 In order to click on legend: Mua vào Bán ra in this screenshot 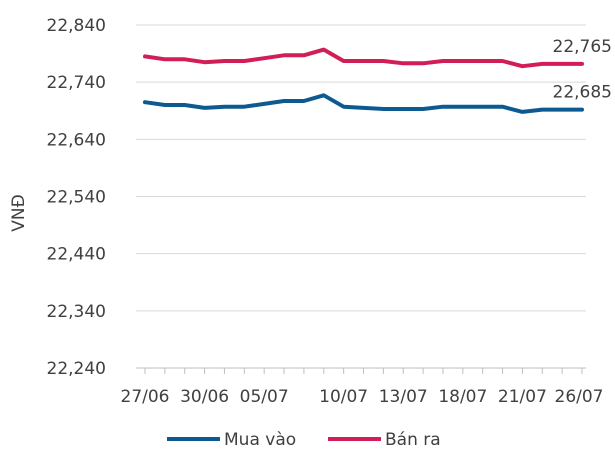, I will do `click(304, 440)`.